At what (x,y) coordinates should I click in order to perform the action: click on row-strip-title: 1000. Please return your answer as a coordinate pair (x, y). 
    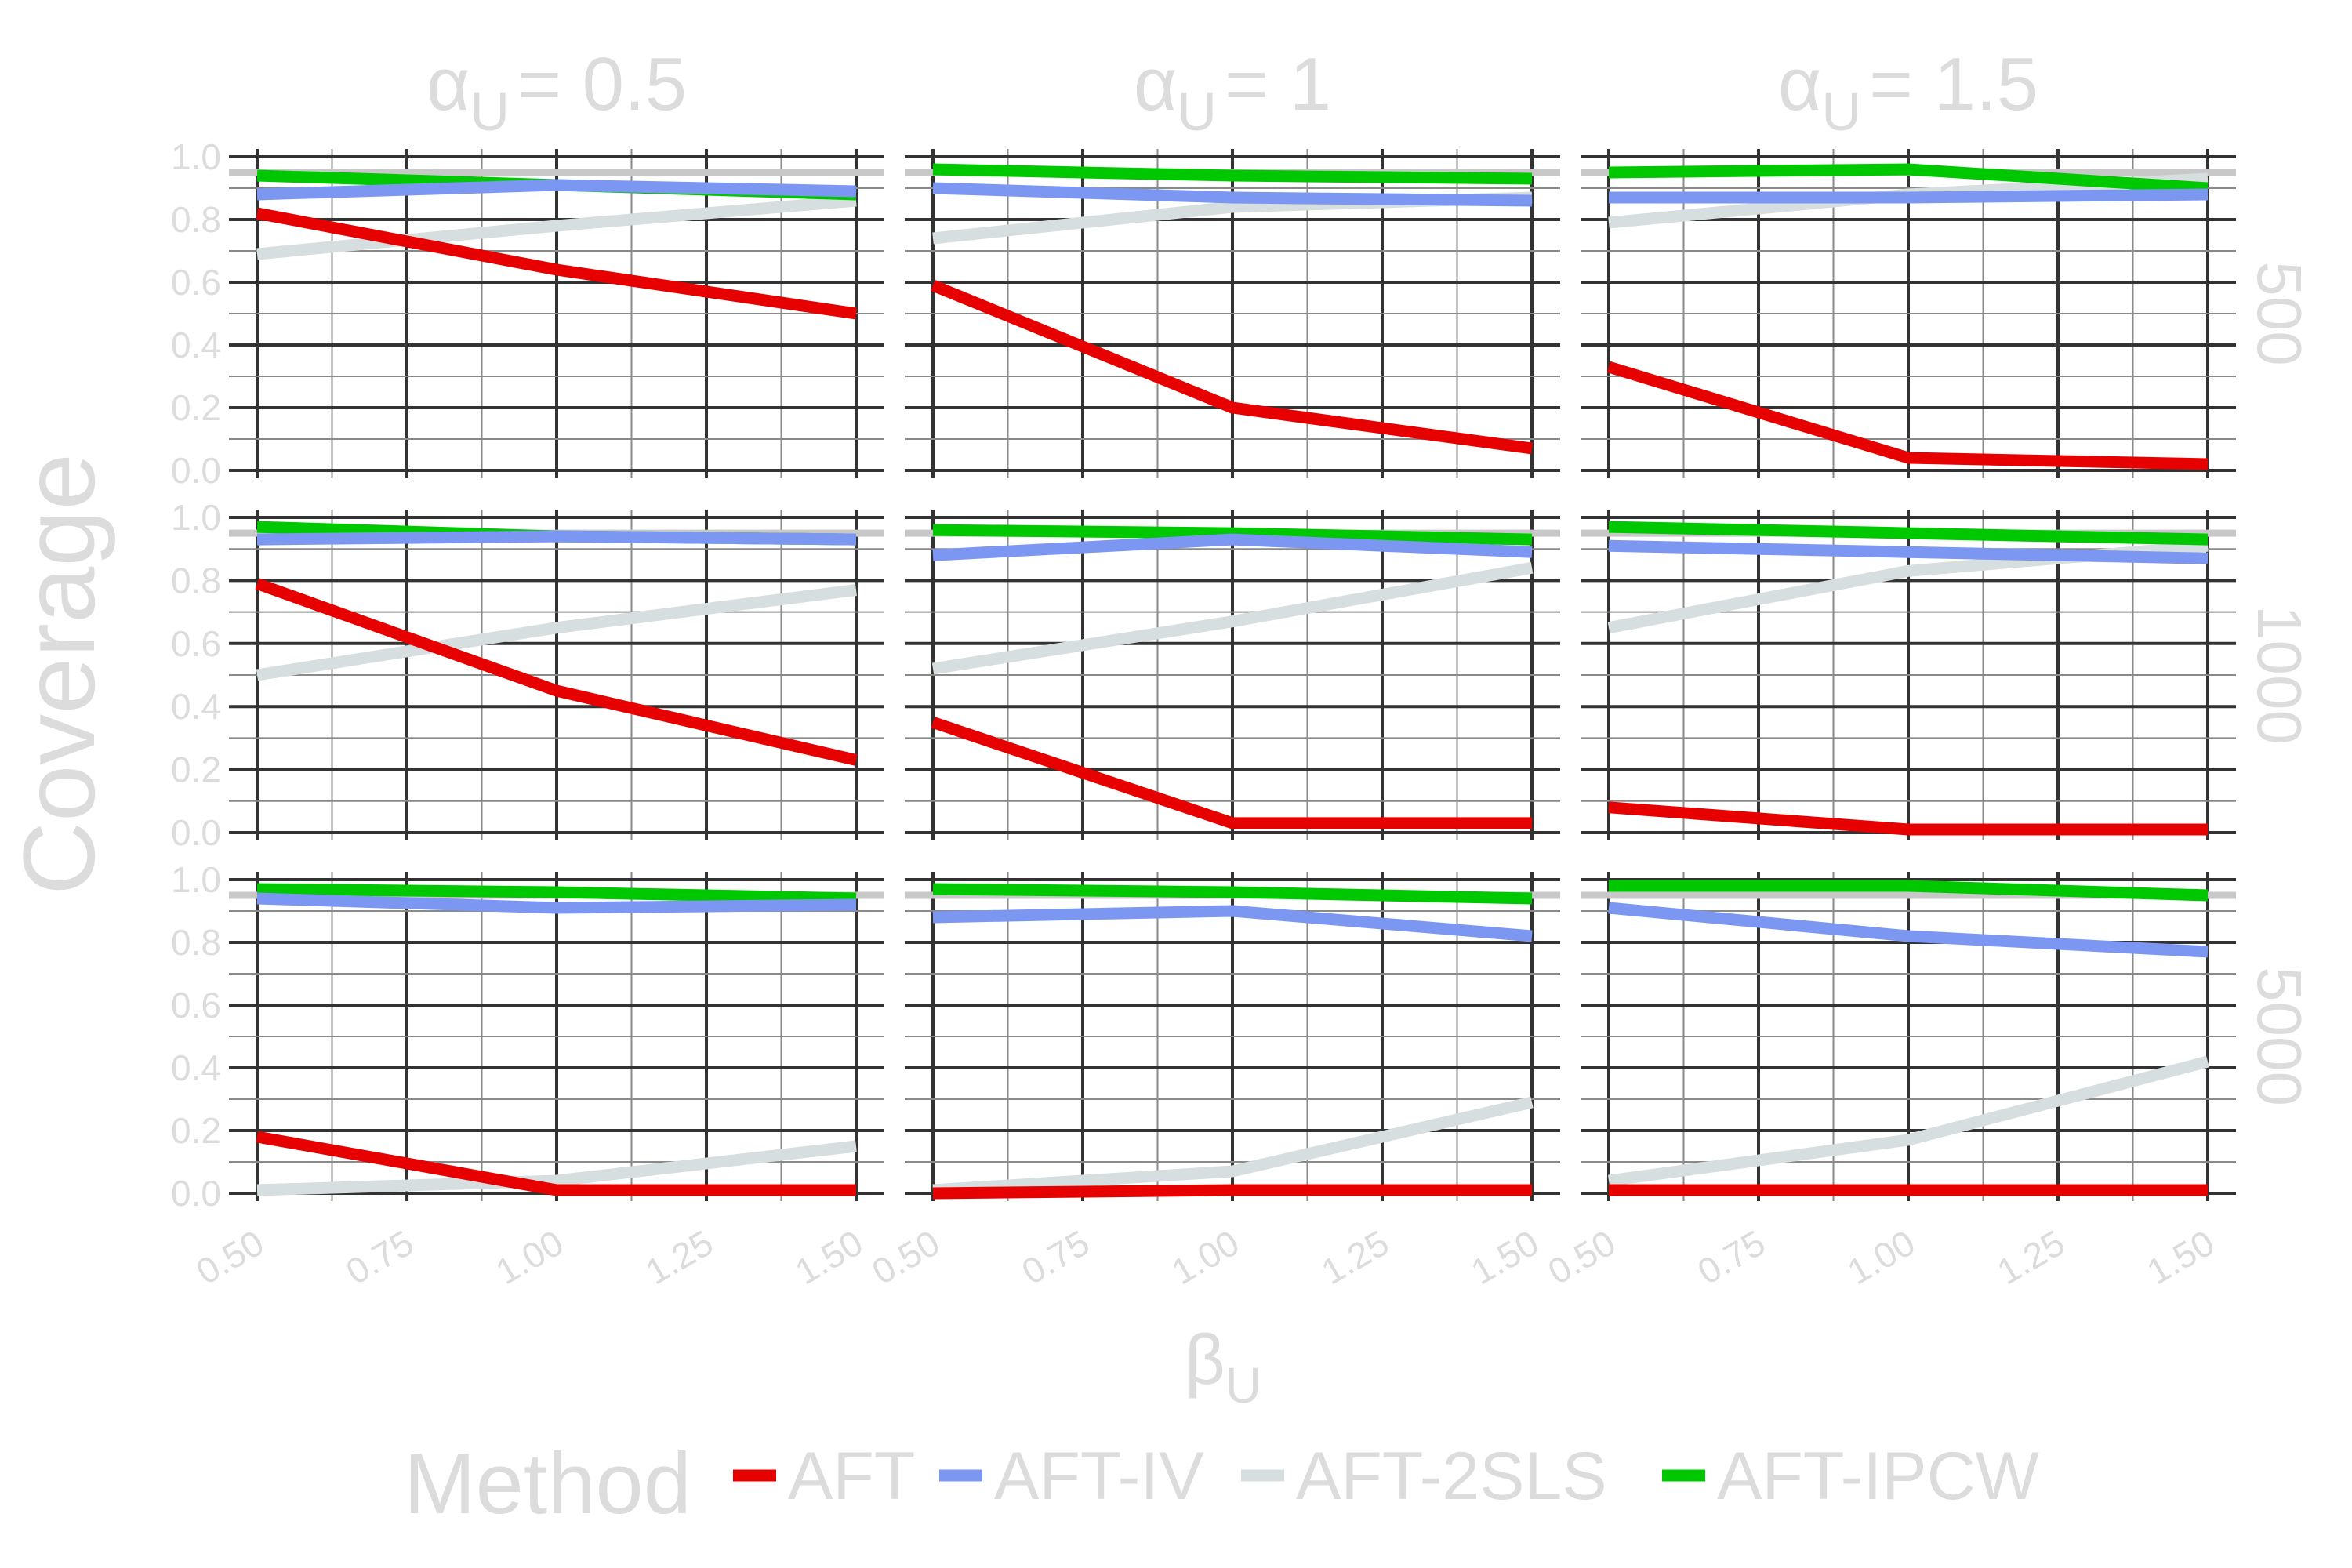
    Looking at the image, I should click on (2279, 675).